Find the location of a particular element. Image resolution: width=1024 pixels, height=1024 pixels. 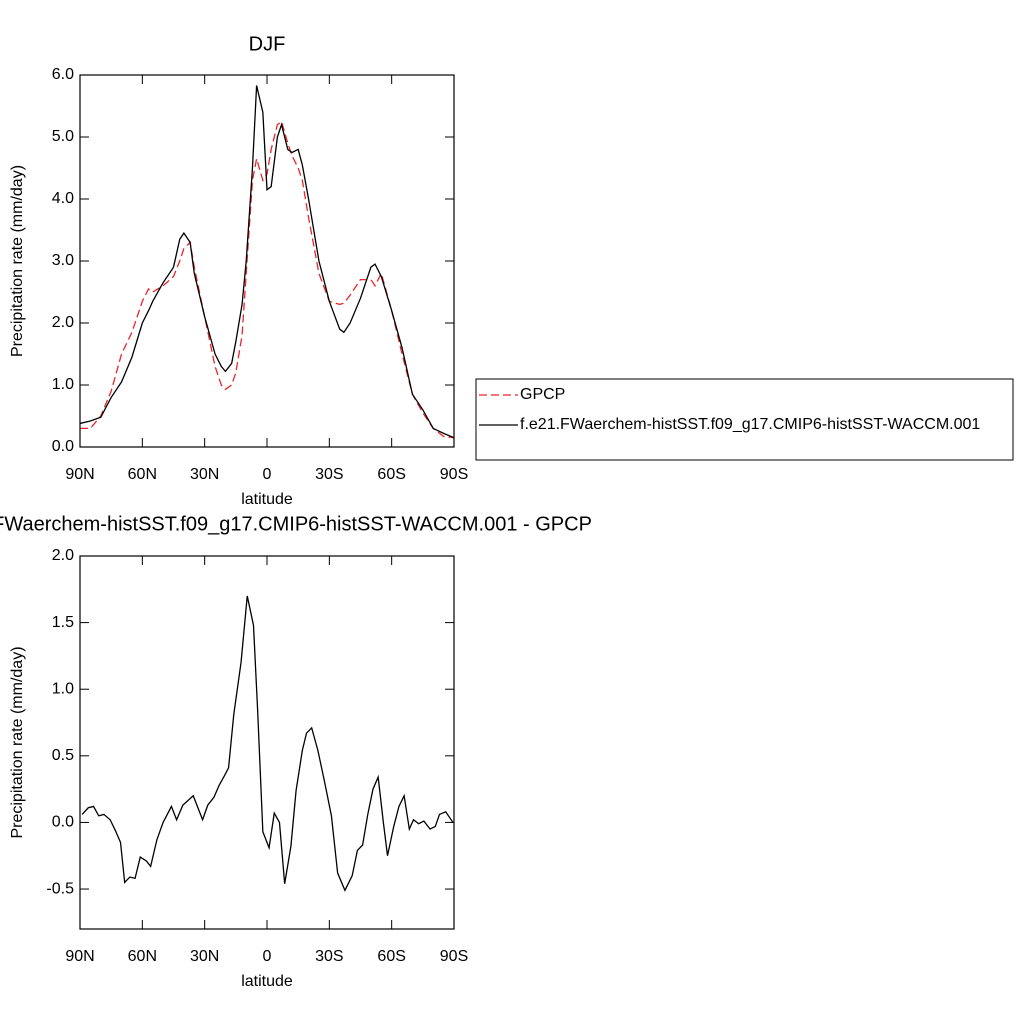

y-tick-label: 6.0 is located at coordinates (63, 74).